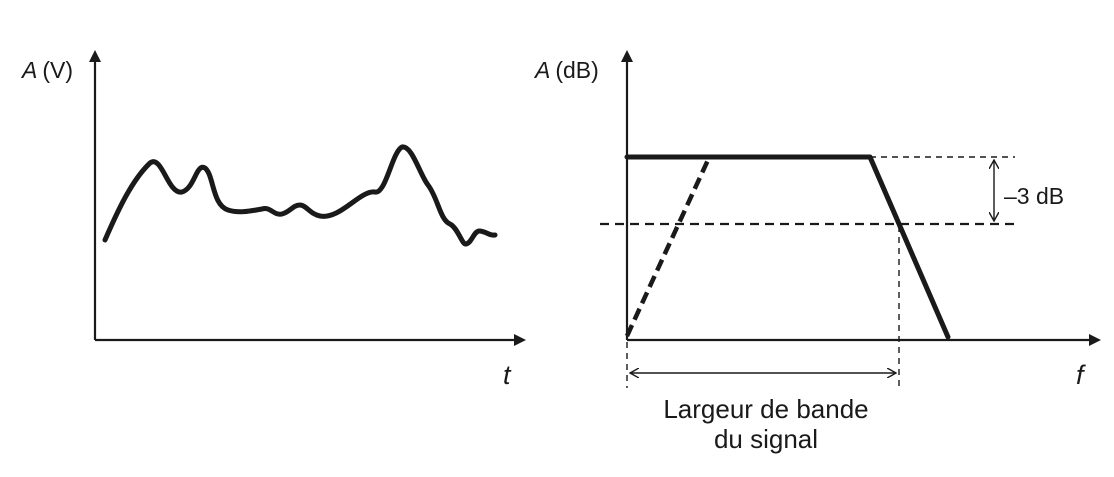 This screenshot has height=477, width=1114. Describe the element at coordinates (566, 70) in the screenshot. I see `right-y-axis-label: A (dB)` at that location.